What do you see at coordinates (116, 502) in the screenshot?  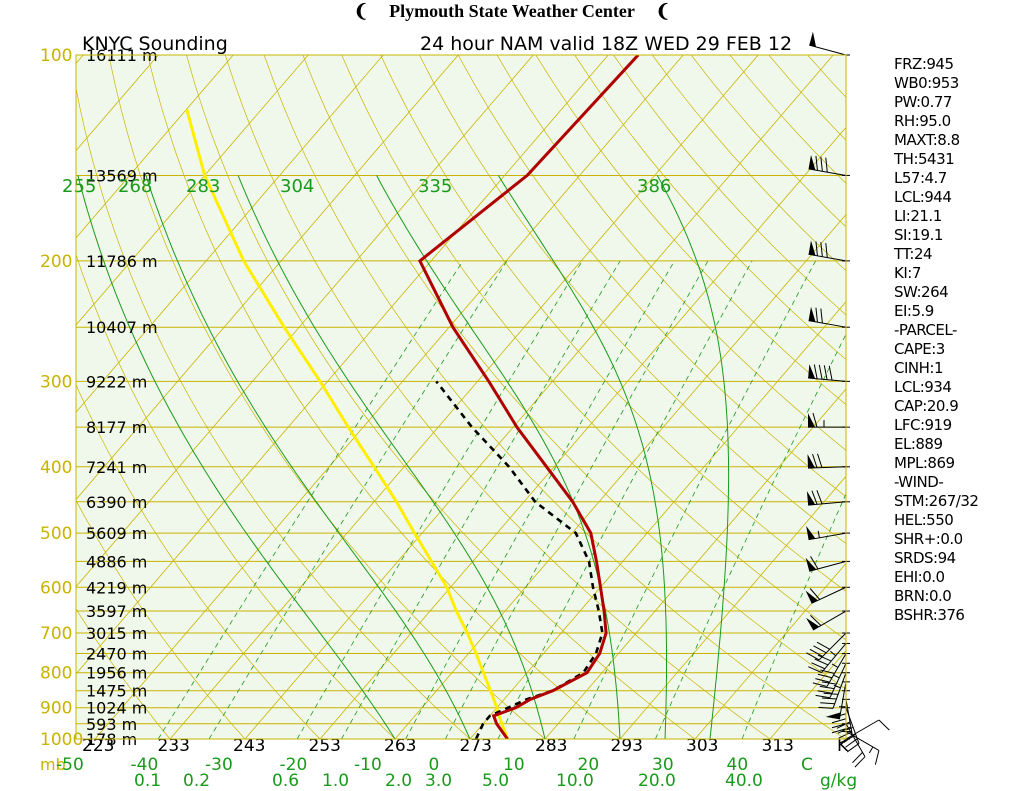 I see `height-tick-label: 6390 m` at bounding box center [116, 502].